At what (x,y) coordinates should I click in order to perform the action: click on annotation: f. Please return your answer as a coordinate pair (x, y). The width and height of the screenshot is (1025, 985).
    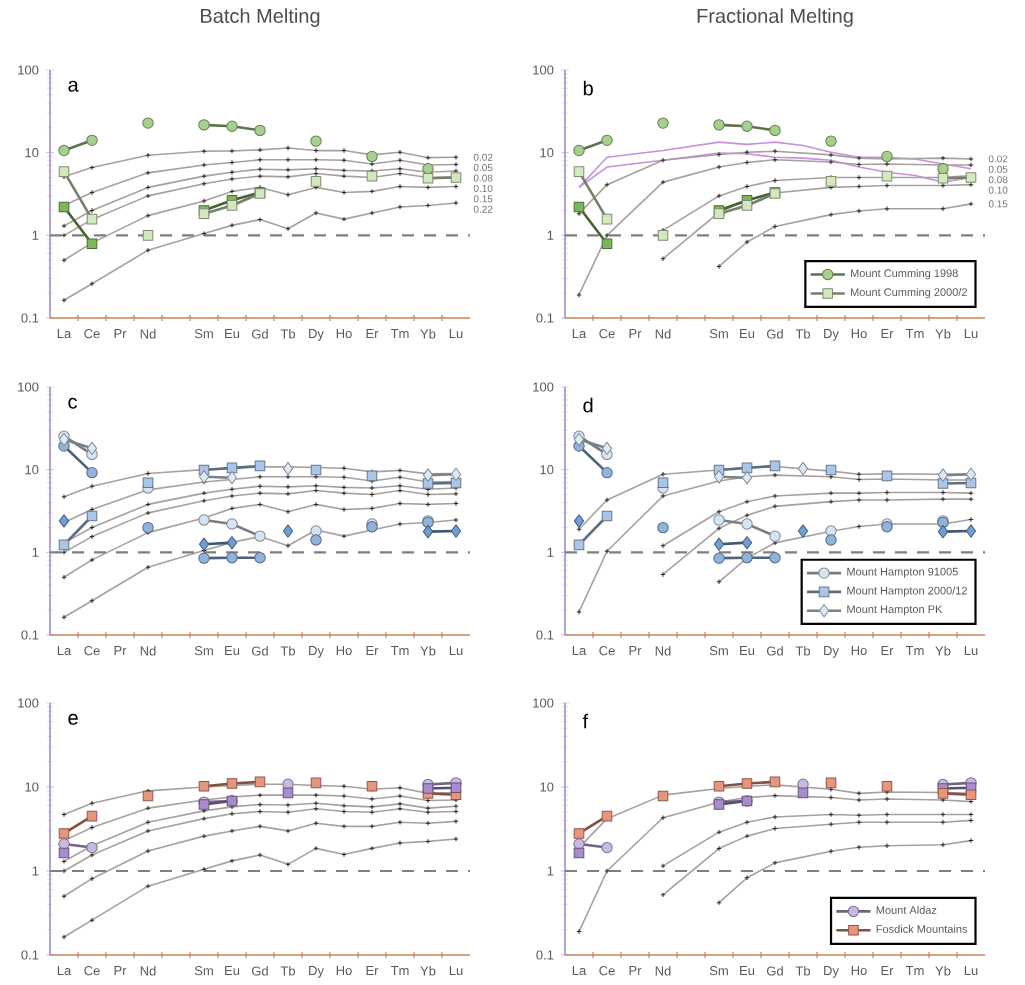
    Looking at the image, I should click on (585, 721).